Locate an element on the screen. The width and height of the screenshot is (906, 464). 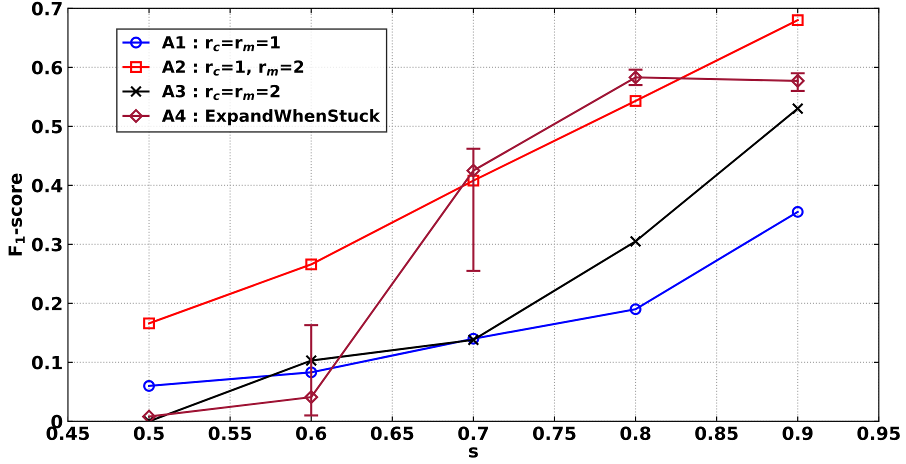
x-tick-label: 0.75 is located at coordinates (554, 433).